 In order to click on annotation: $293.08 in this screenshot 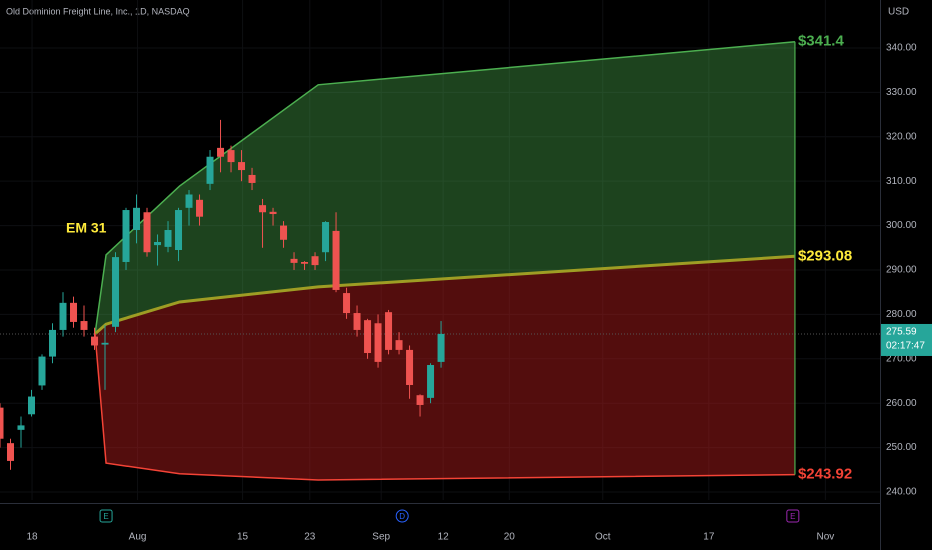, I will do `click(825, 255)`.